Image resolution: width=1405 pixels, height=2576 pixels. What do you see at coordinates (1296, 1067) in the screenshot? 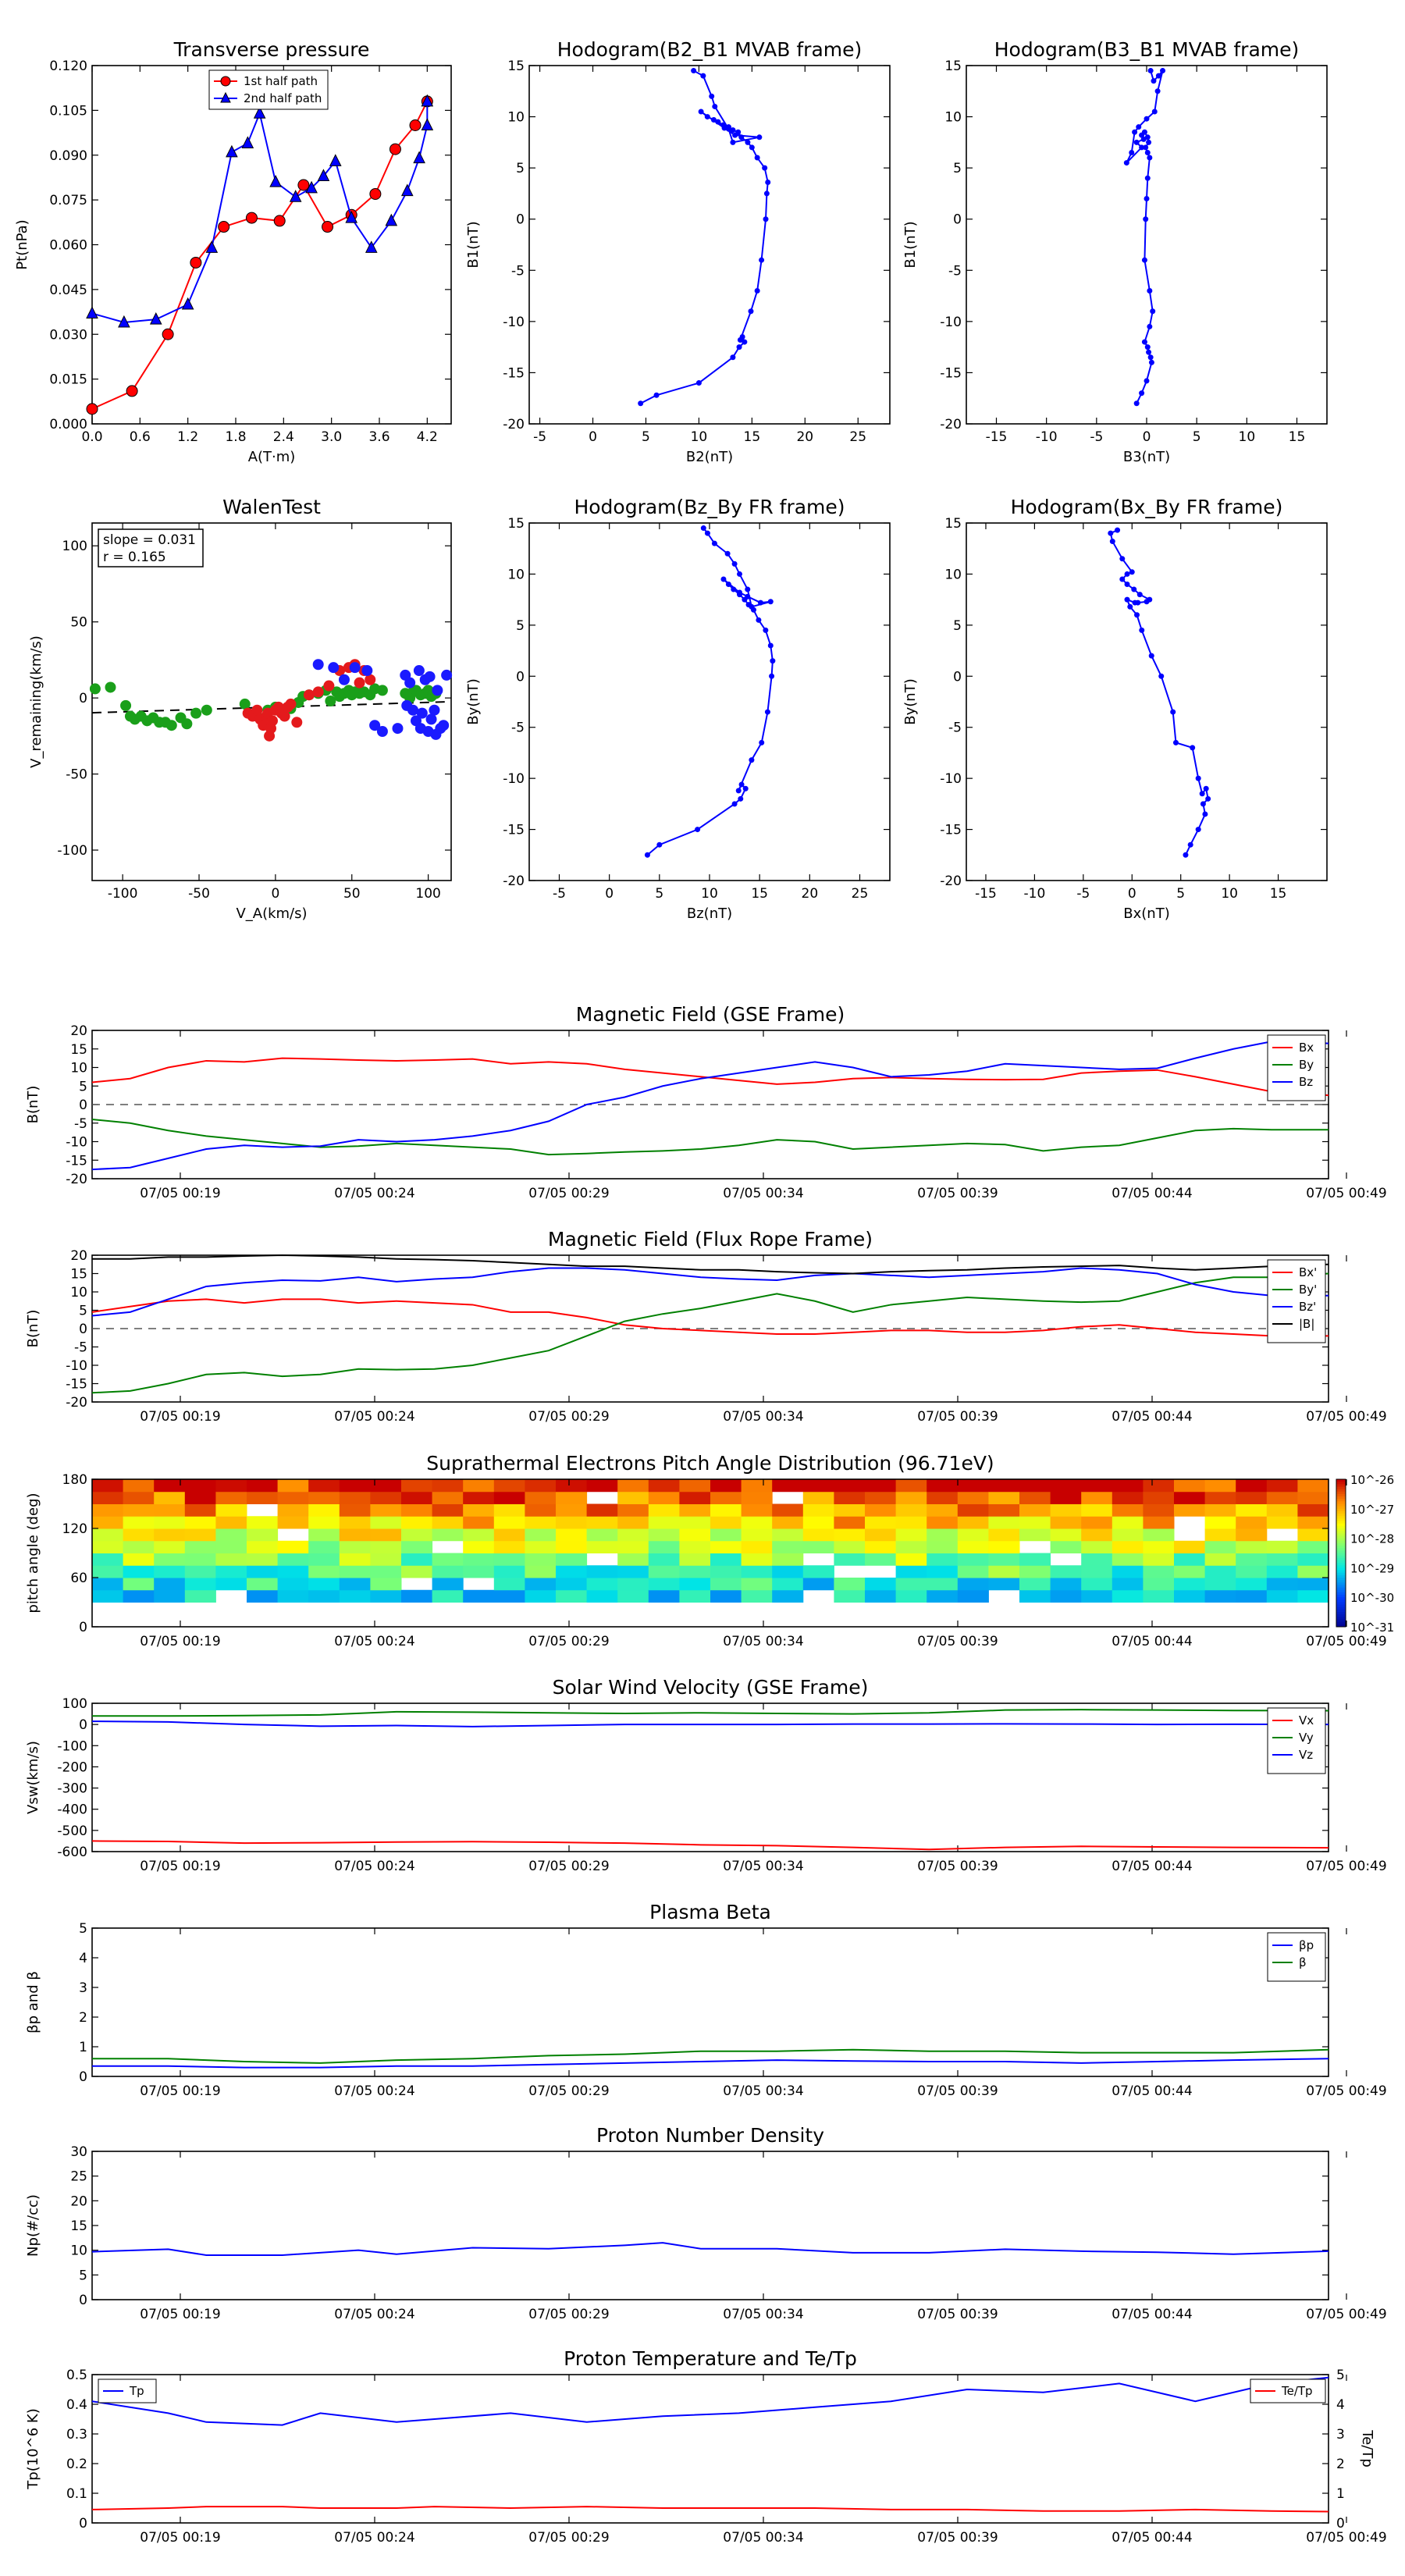
I see `legend-box` at bounding box center [1296, 1067].